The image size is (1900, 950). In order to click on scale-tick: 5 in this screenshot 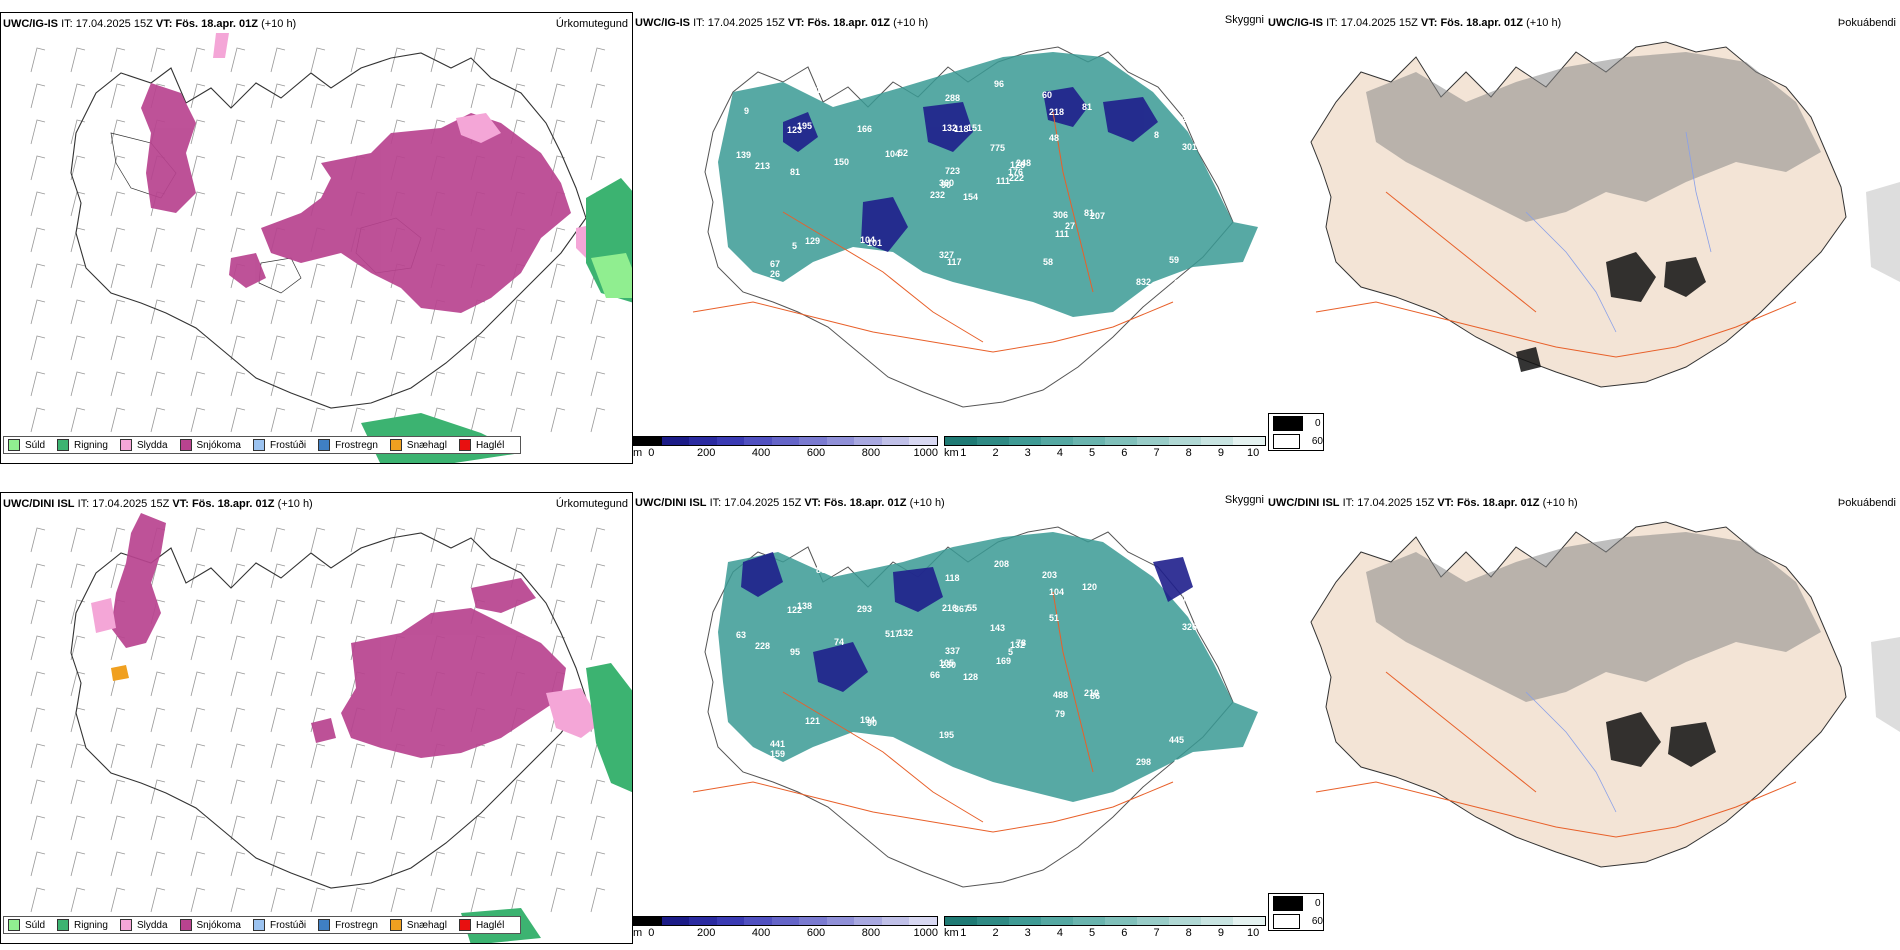, I will do `click(1092, 453)`.